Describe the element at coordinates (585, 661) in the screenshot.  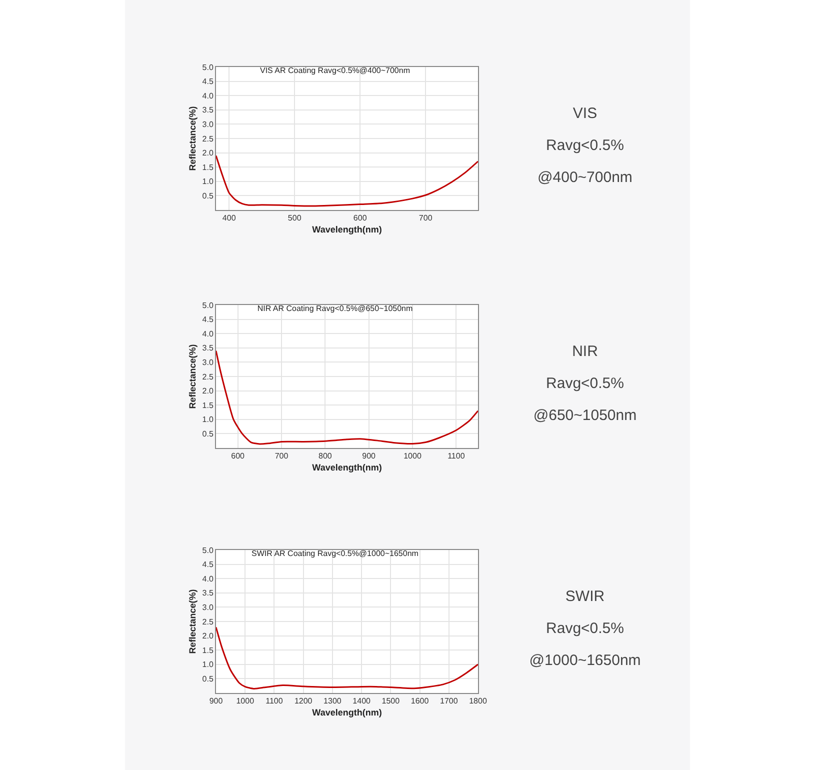
I see `text: @1000~1650nm` at that location.